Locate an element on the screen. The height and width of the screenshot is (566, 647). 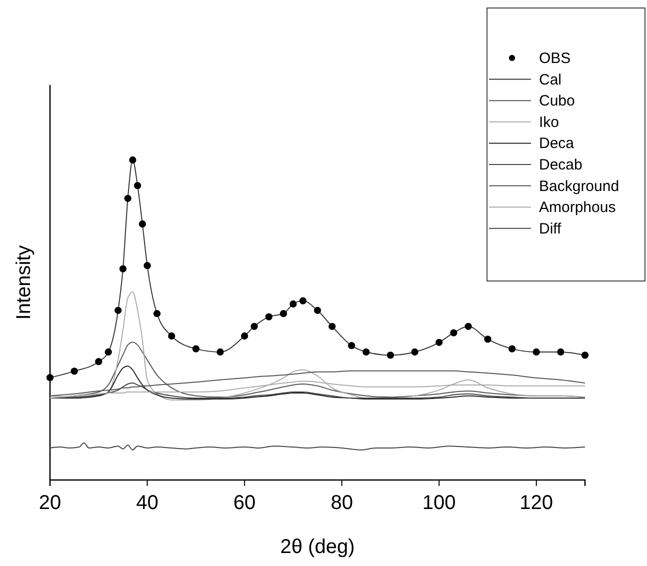
x-tick-label: 120 is located at coordinates (537, 503).